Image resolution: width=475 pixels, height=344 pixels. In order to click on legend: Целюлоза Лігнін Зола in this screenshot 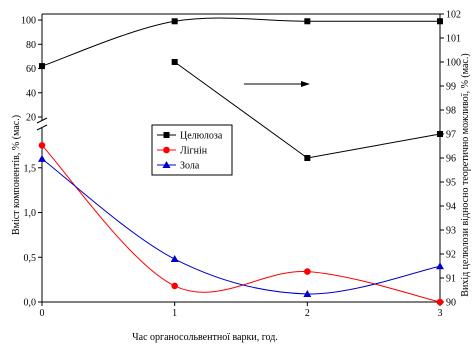, I will do `click(192, 150)`.